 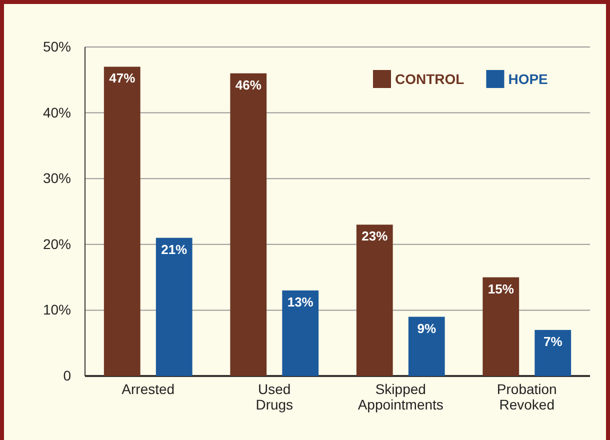 I want to click on y-tick-label: 30%, so click(x=56, y=178).